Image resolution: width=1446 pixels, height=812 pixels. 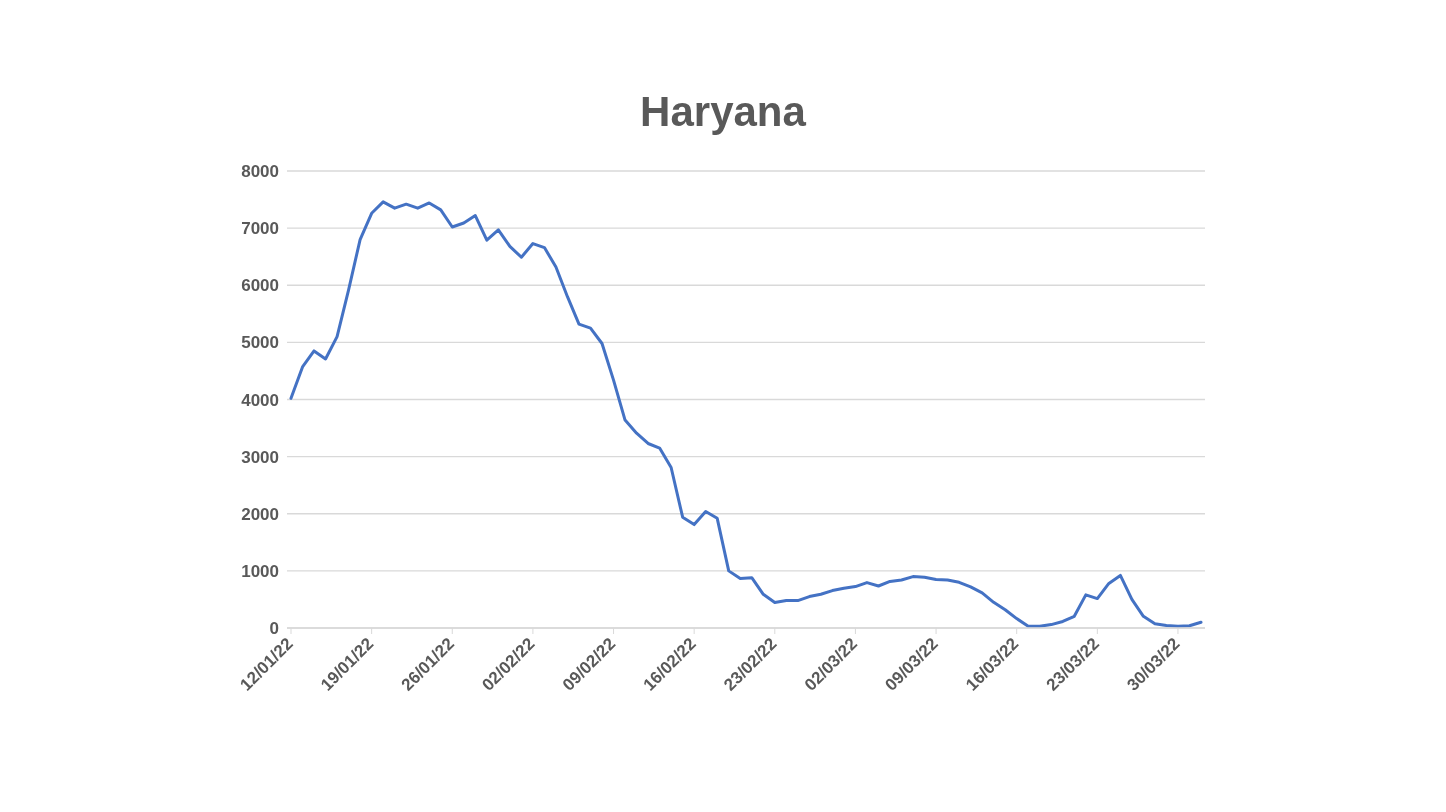 I want to click on y-tick-label: 4000, so click(x=260, y=400).